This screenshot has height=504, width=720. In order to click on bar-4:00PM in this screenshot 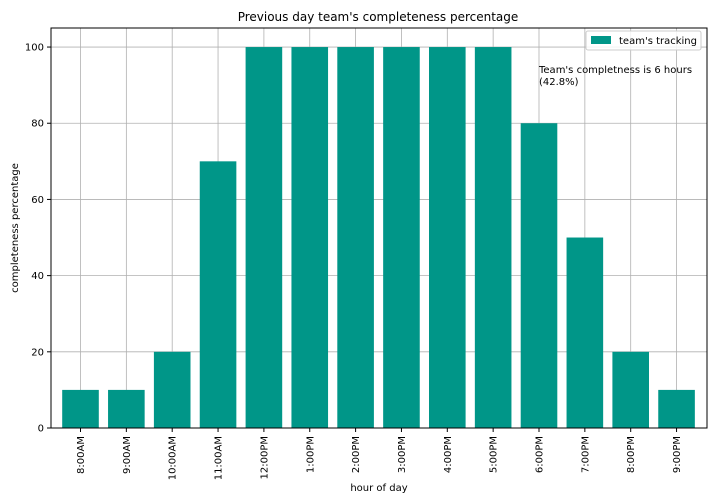, I will do `click(447, 238)`.